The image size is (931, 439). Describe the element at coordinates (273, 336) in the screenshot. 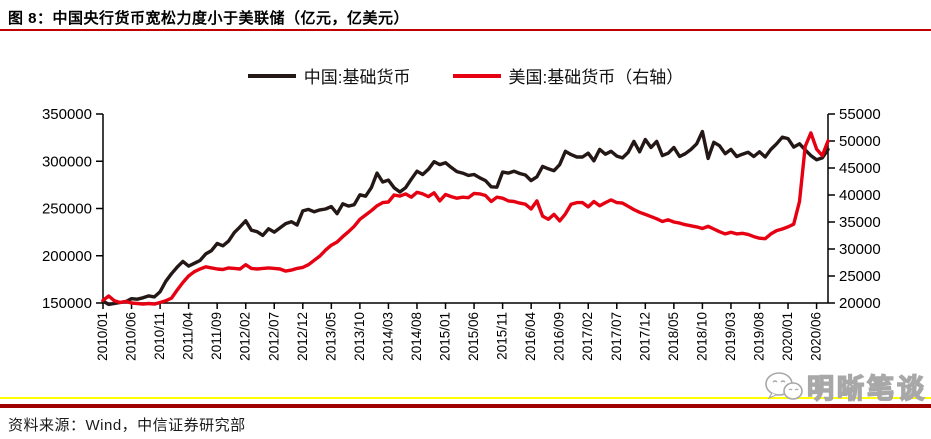

I see `svg-text: 2012/07` at that location.